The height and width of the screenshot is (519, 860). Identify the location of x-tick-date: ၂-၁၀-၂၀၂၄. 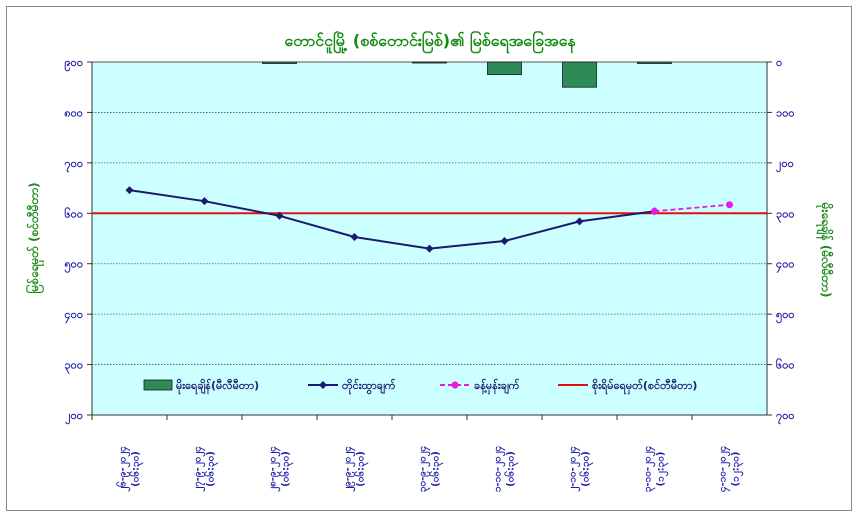
(575, 469).